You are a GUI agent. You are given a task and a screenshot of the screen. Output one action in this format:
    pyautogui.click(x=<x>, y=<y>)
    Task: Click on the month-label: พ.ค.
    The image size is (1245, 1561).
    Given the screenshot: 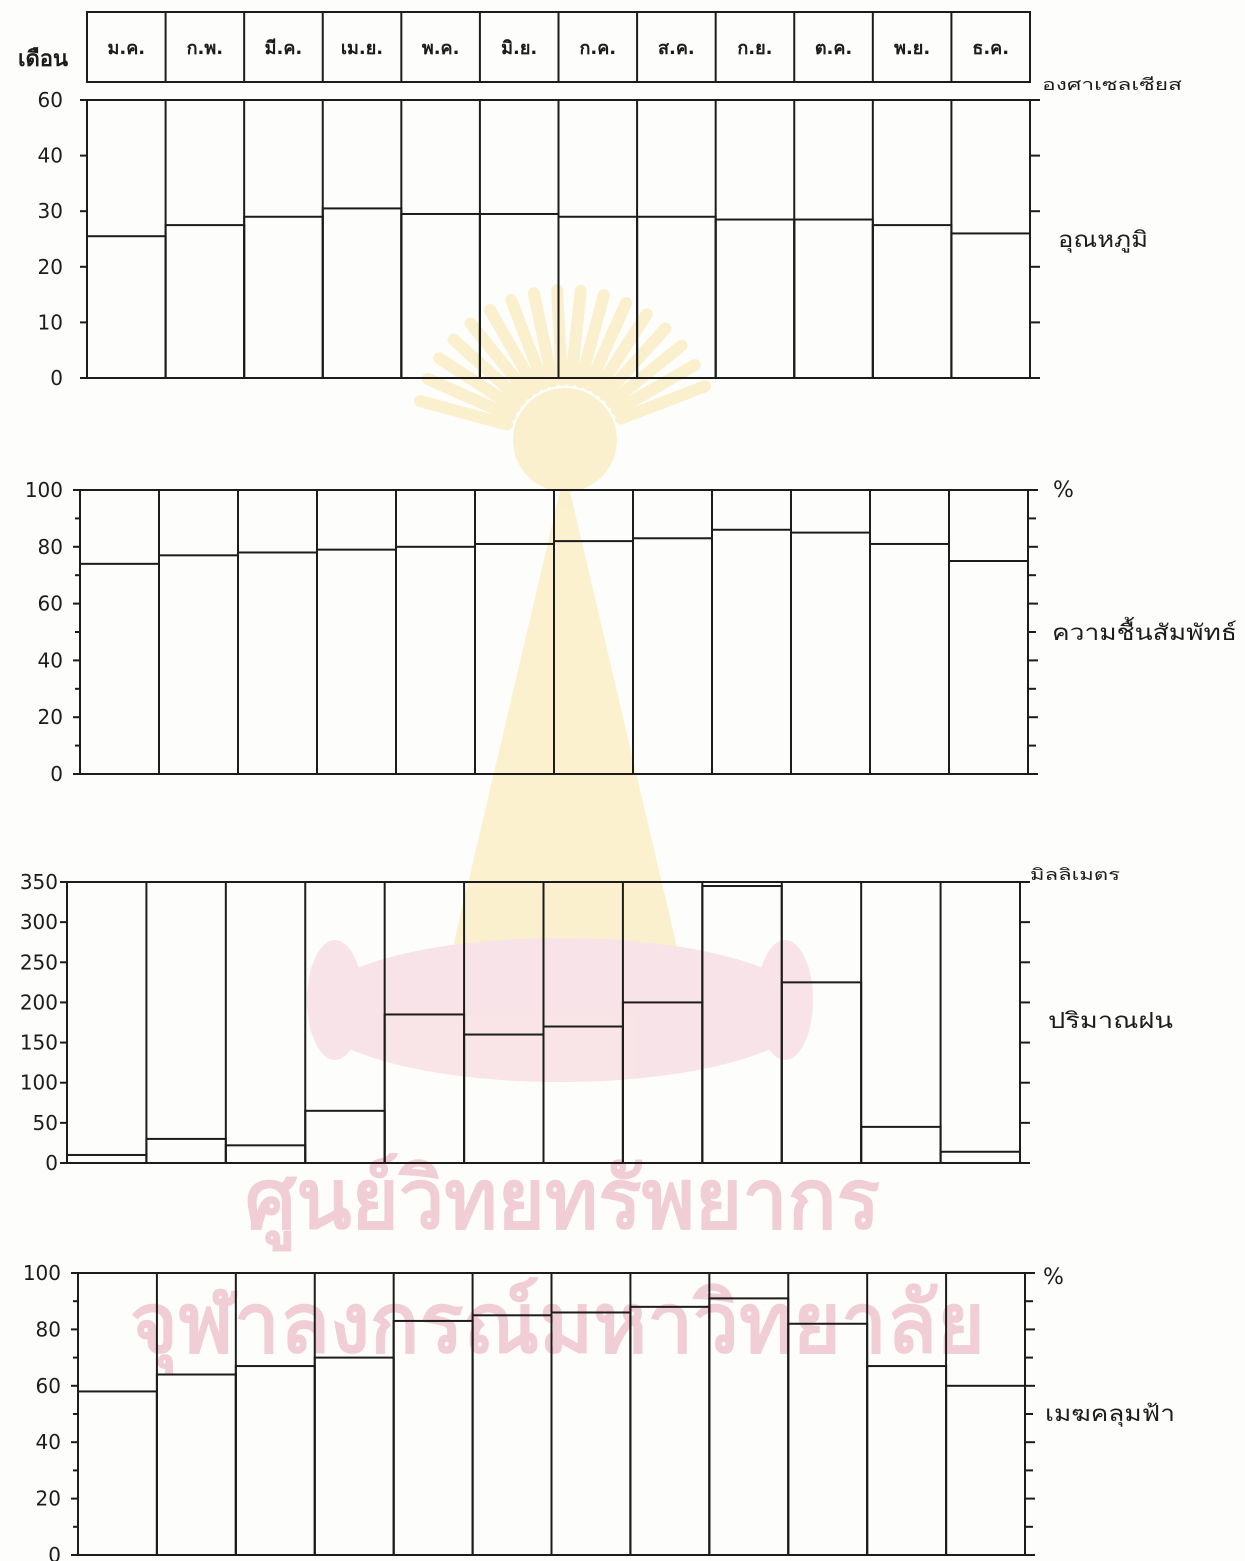 What is the action you would take?
    pyautogui.click(x=441, y=48)
    